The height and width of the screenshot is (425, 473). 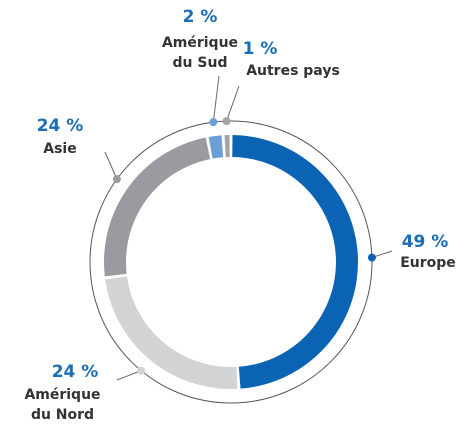 I want to click on value-label: 49 %, so click(x=425, y=242).